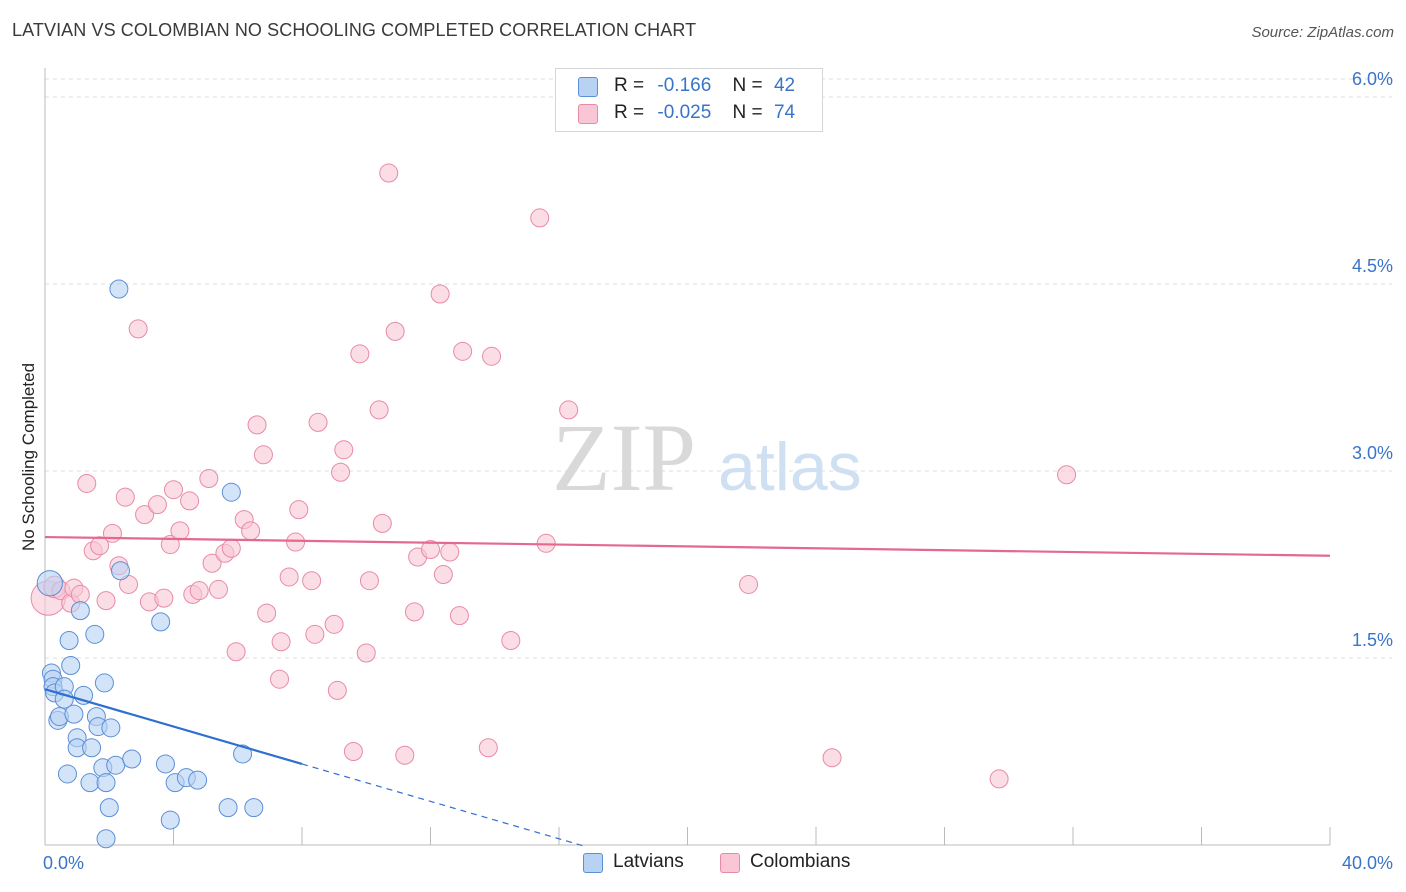  I want to click on n-value: 42, so click(784, 85).